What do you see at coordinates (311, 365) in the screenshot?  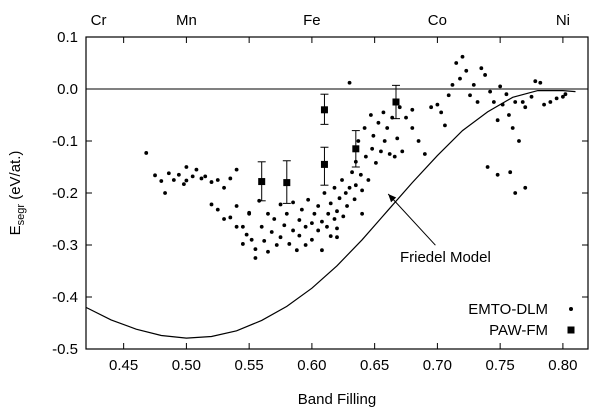 I see `x-tick-label: 0.60` at bounding box center [311, 365].